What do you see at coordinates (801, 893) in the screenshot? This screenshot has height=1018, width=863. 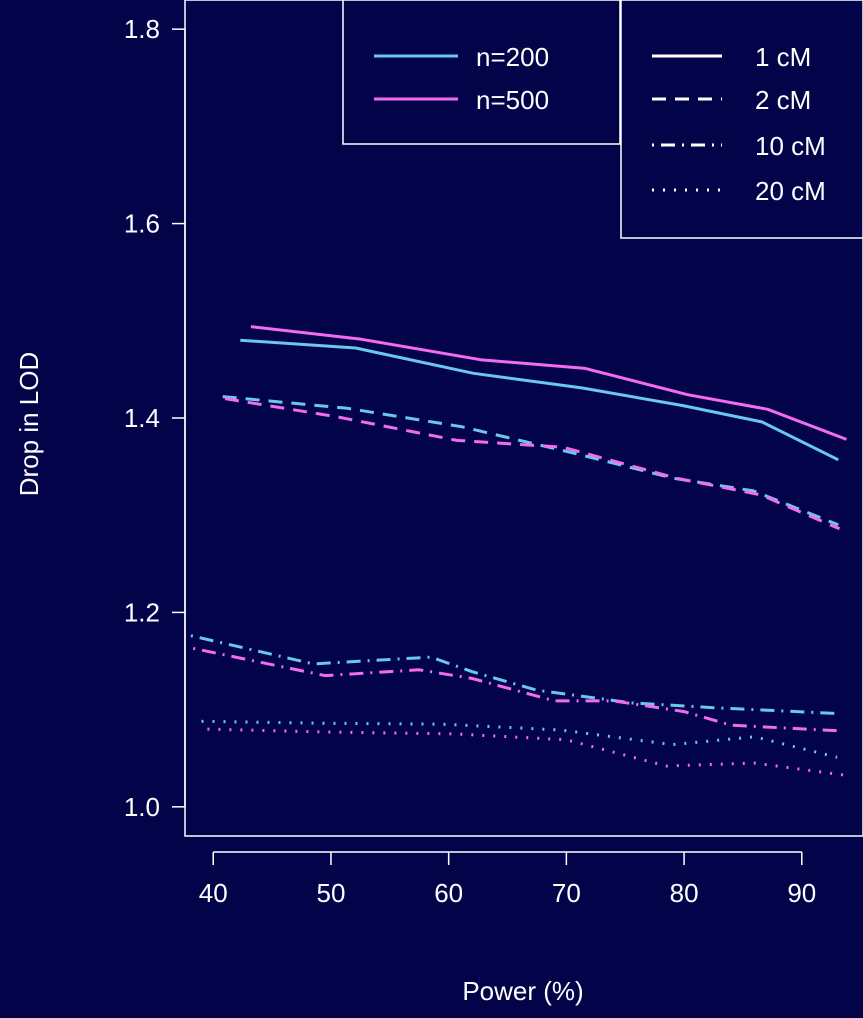 I see `x-tick-label: 90` at bounding box center [801, 893].